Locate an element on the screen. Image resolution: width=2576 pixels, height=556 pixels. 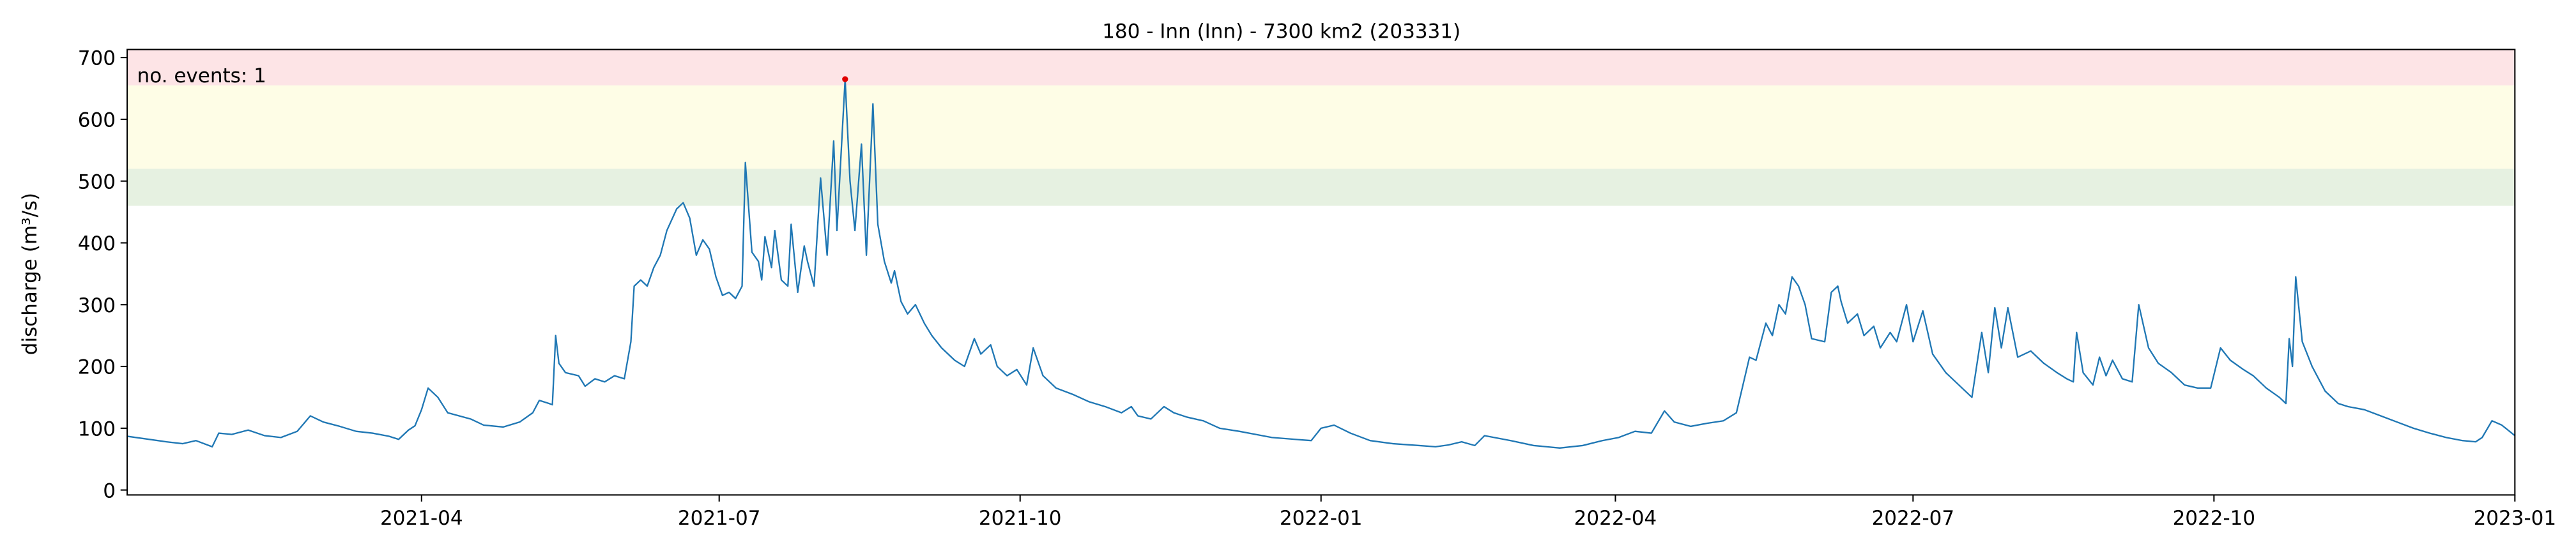
x-tick-label: 2021-07 is located at coordinates (719, 519).